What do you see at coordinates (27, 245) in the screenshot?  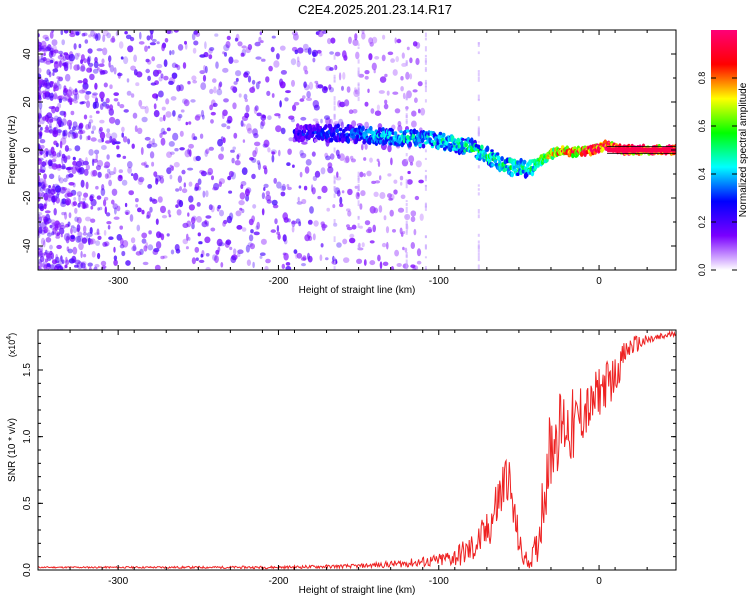 I see `y-tick-label: -40` at bounding box center [27, 245].